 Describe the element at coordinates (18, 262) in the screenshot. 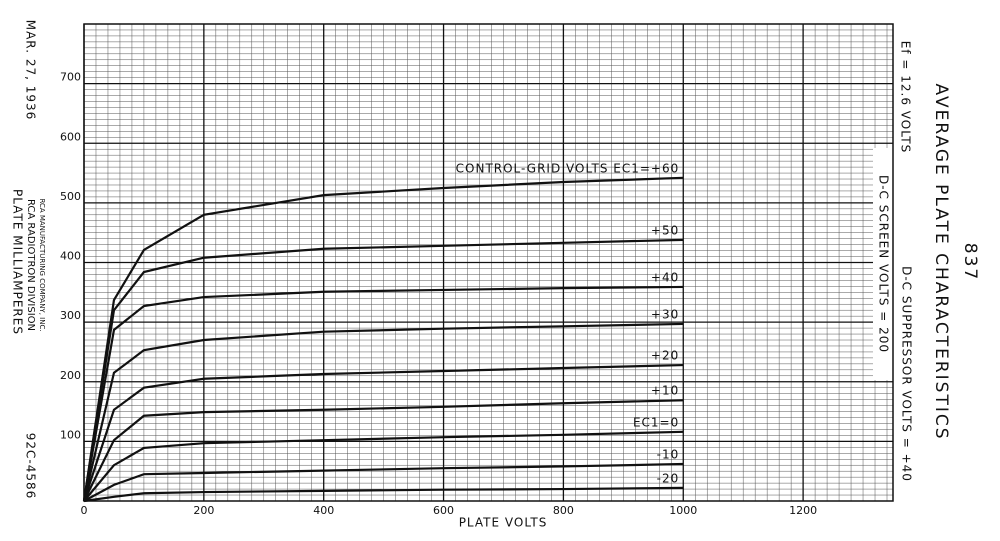

I see `y-axis-label: PLATE MILLIAMPERES` at that location.